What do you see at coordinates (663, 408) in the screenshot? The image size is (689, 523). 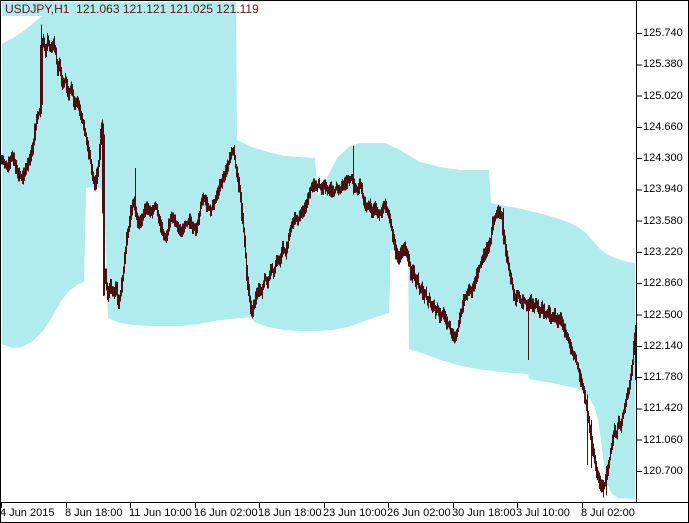 I see `price-axis-label: 121.420` at bounding box center [663, 408].